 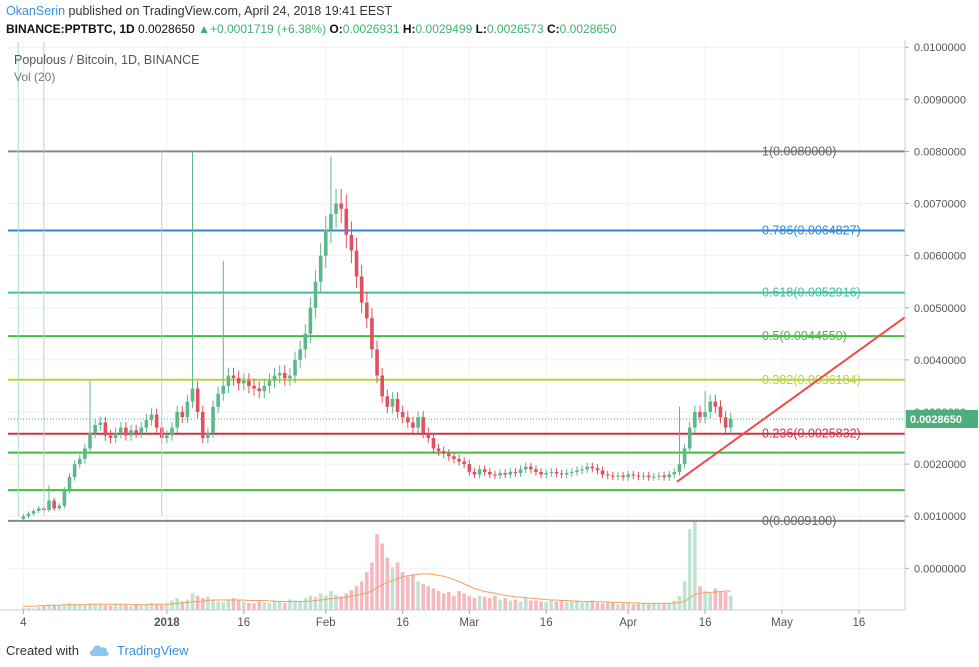 What do you see at coordinates (166, 29) in the screenshot?
I see `last-price: 0.0028650` at bounding box center [166, 29].